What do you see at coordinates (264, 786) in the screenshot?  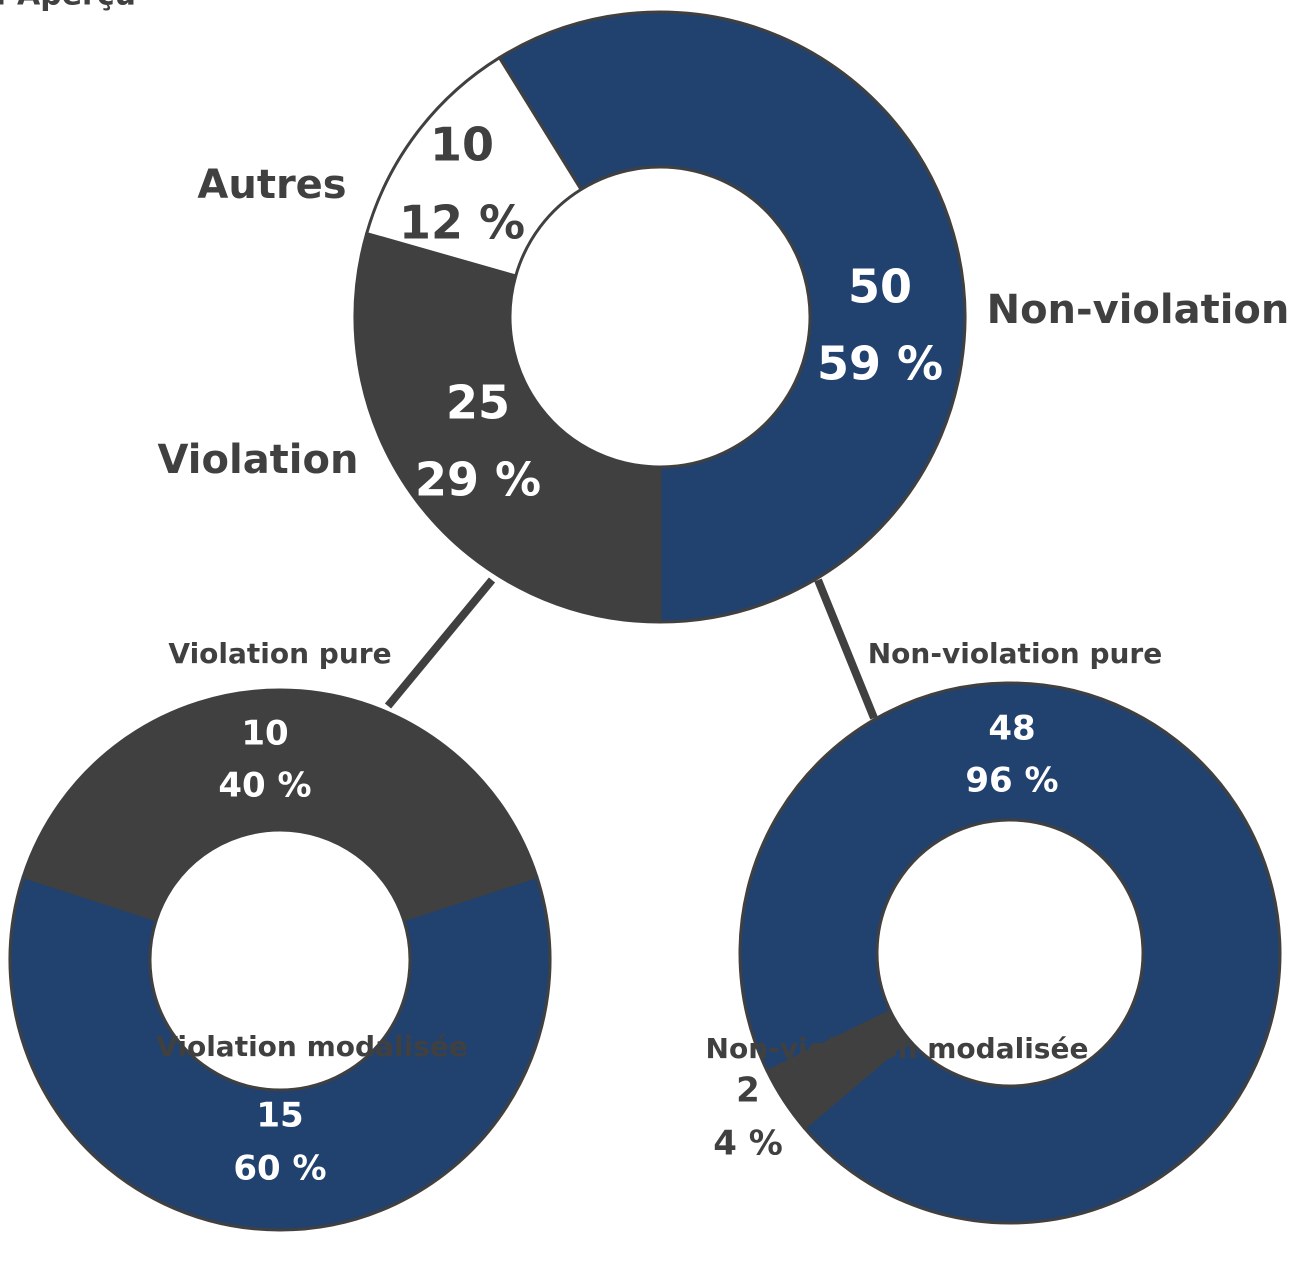 I see `percentage-label: 40 %` at bounding box center [264, 786].